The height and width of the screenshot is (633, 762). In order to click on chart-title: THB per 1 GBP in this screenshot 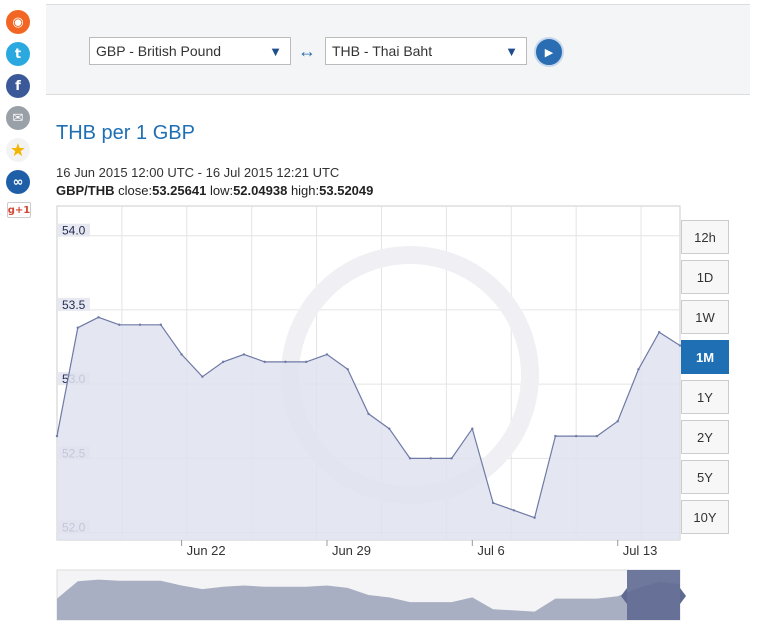, I will do `click(125, 133)`.